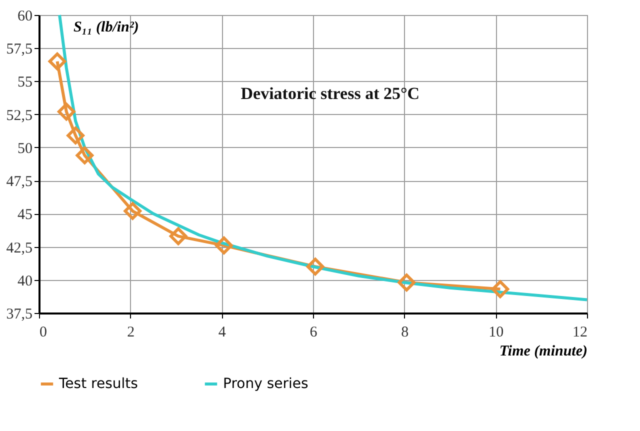  I want to click on y-tick-label: 60, so click(25, 16).